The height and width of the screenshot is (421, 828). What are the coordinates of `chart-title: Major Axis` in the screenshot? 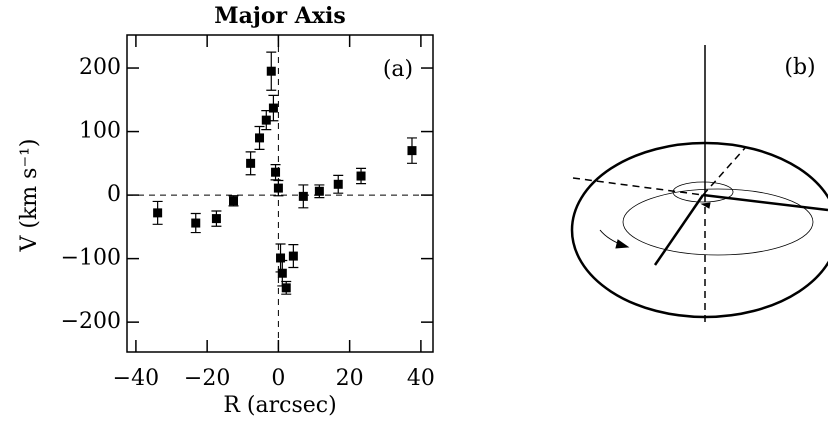 It's located at (279, 16).